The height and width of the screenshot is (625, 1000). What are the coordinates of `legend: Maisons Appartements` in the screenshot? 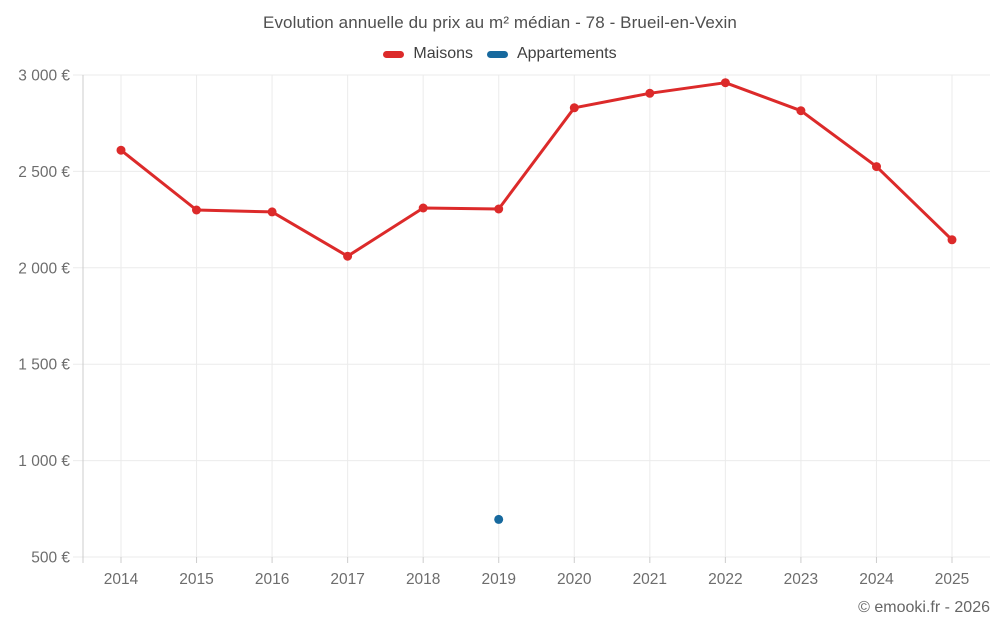 It's located at (500, 54).